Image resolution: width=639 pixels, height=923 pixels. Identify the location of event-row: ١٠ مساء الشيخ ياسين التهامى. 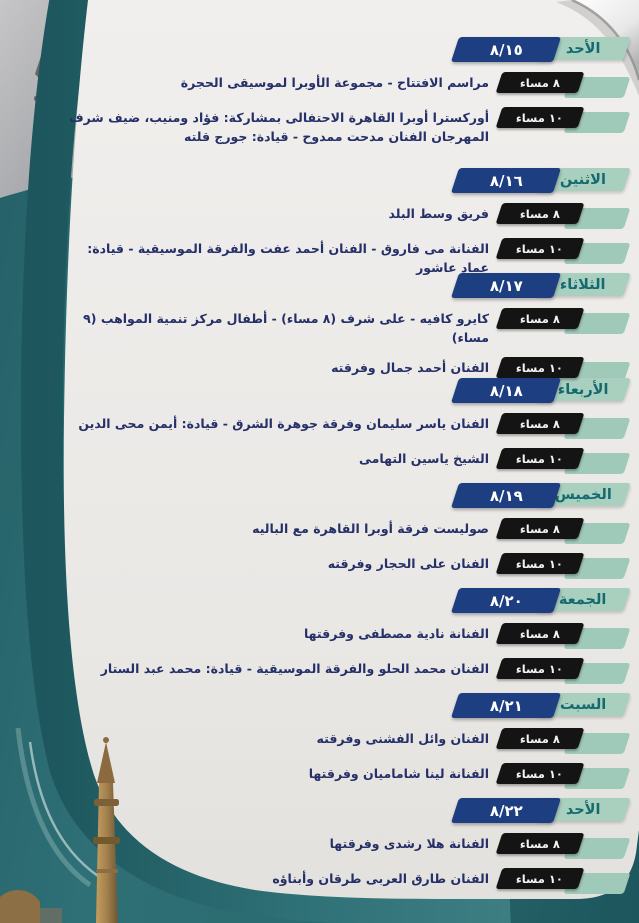
(349, 461).